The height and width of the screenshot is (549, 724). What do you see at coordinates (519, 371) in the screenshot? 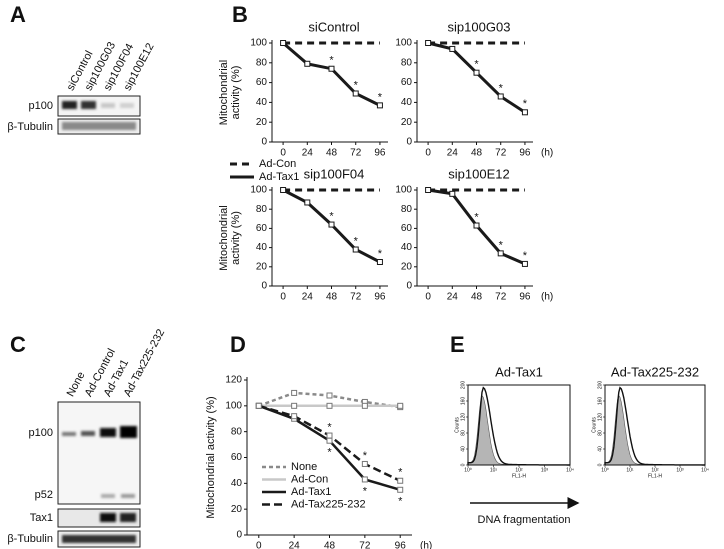
I see `chart-title: Ad-Tax1` at bounding box center [519, 371].